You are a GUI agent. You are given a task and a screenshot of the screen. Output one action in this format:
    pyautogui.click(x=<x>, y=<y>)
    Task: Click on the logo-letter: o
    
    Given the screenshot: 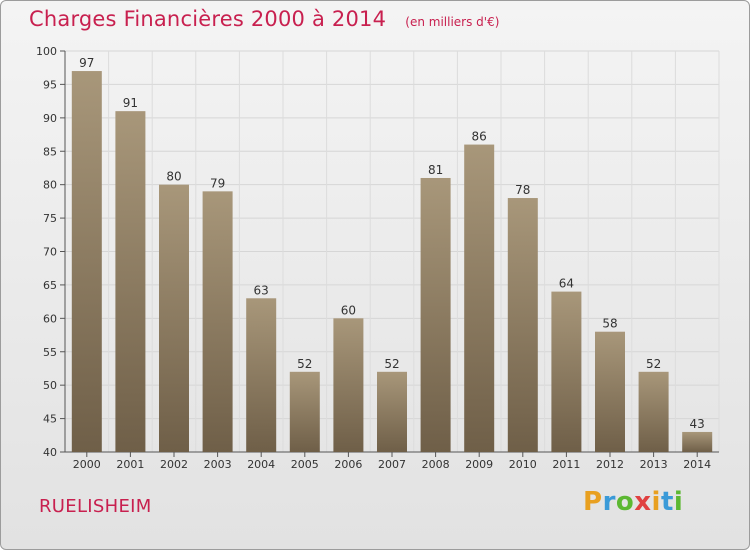 What is the action you would take?
    pyautogui.click(x=625, y=502)
    